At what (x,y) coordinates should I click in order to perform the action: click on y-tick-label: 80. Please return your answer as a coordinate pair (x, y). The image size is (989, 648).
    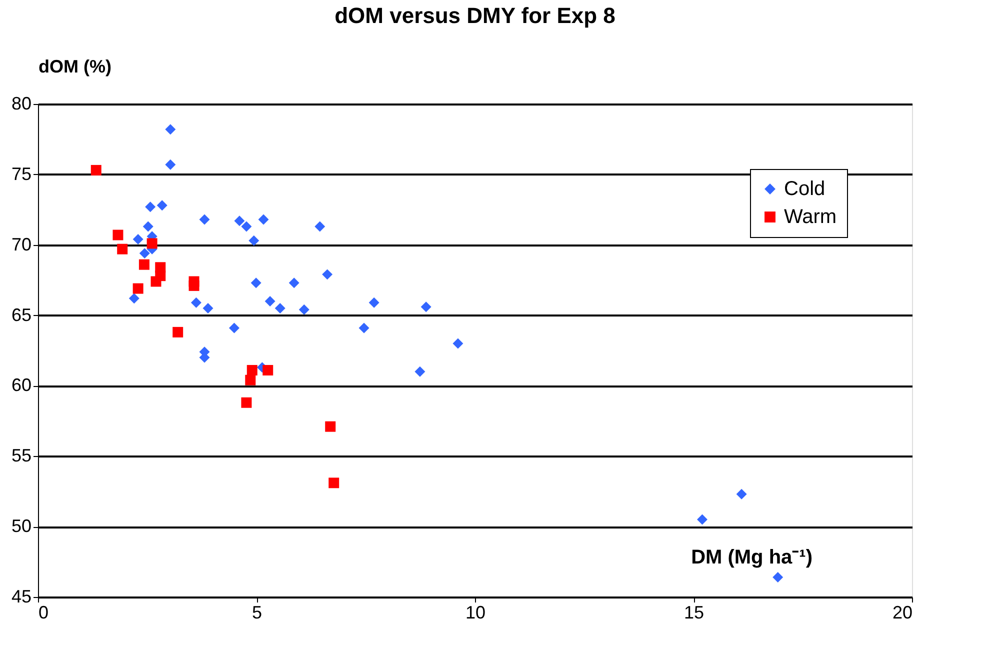
    Looking at the image, I should click on (21, 104).